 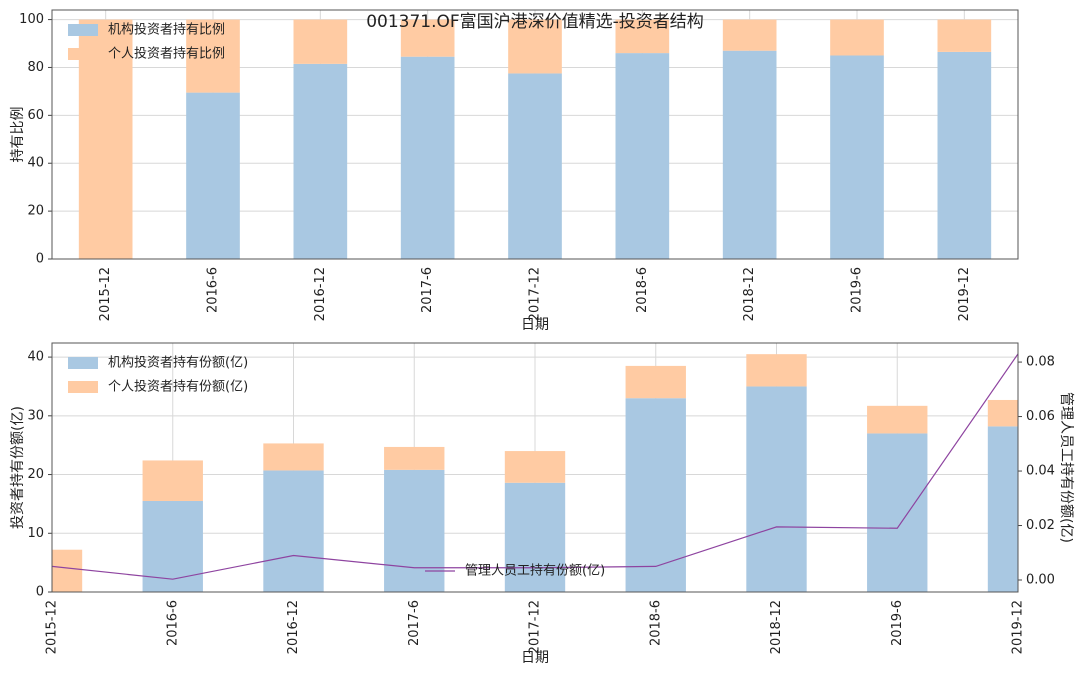 What do you see at coordinates (35, 115) in the screenshot?
I see `y-tick-label: 60` at bounding box center [35, 115].